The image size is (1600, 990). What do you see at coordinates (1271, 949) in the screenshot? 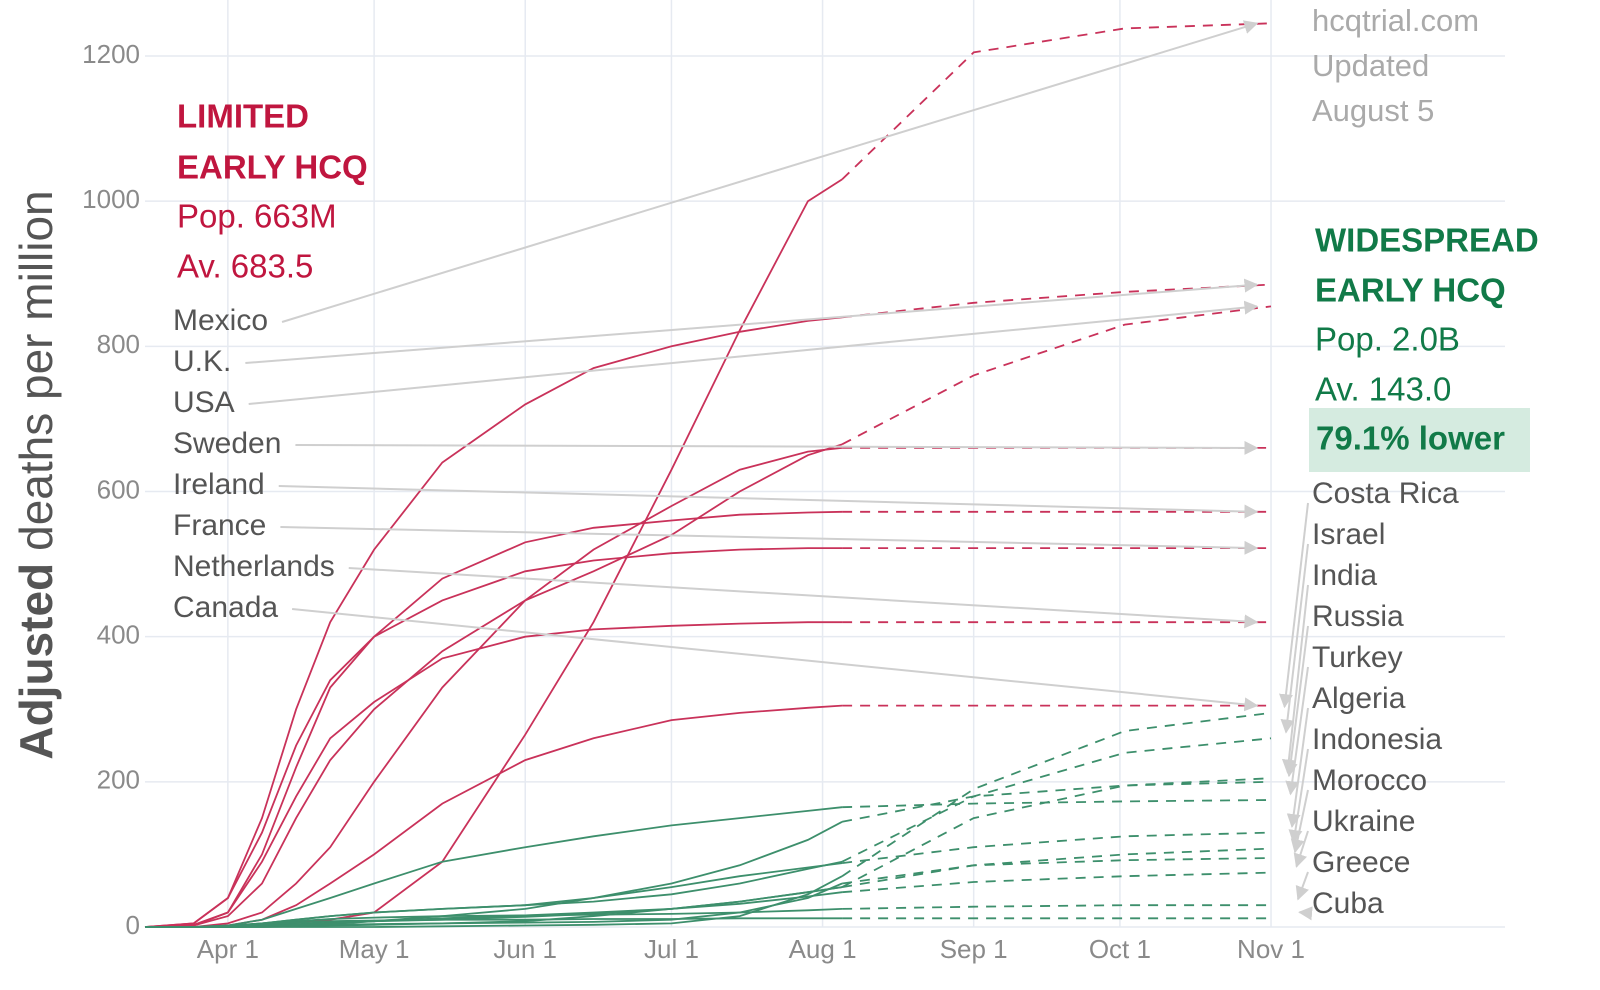
I see `x-tick-label: Nov 1` at bounding box center [1271, 949].